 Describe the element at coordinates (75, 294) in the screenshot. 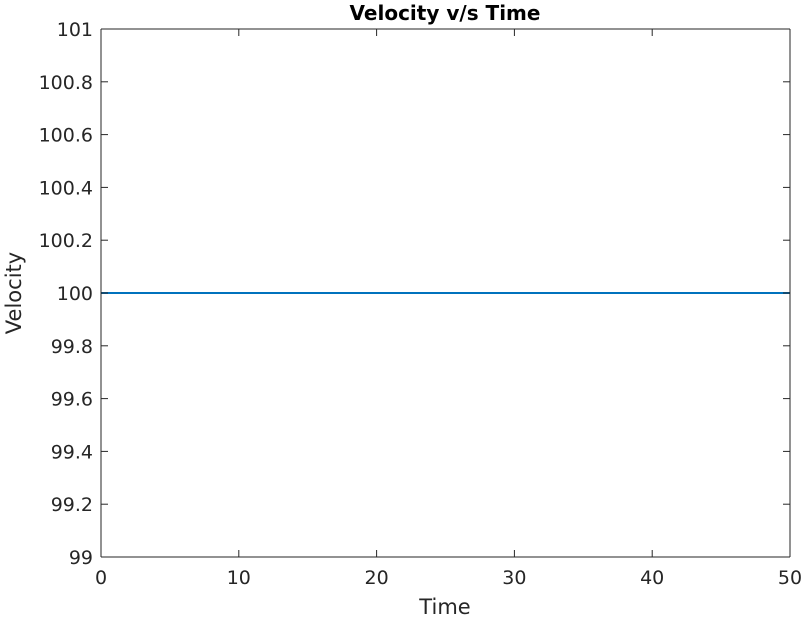

I see `y-tick-label: 100` at that location.